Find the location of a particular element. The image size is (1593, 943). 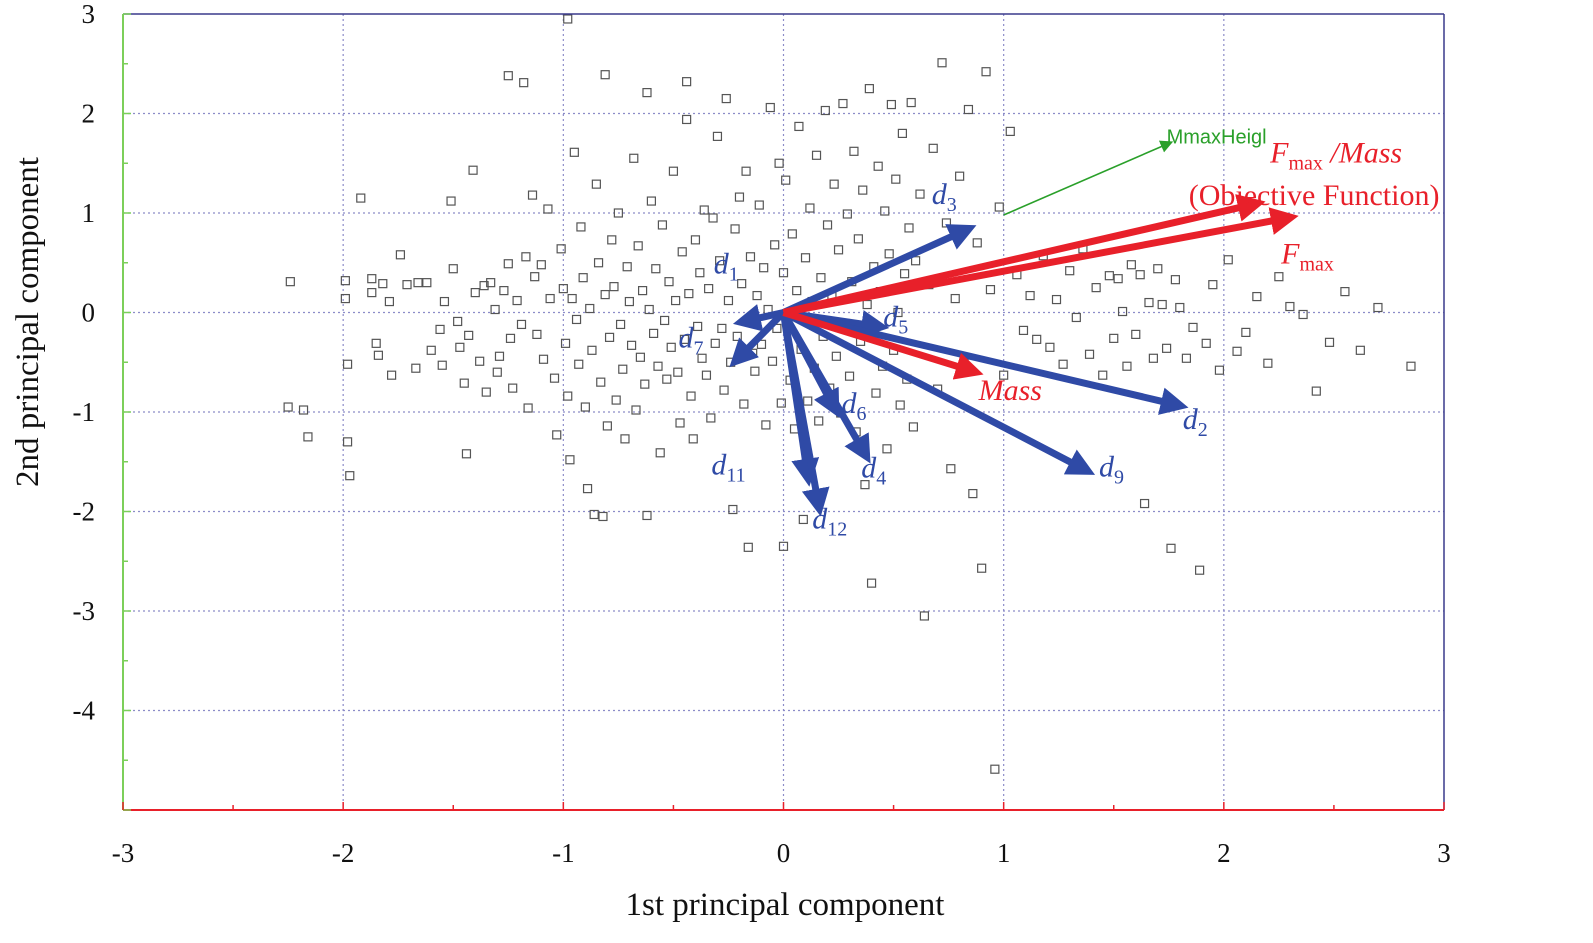

vector-label: Fmax is located at coordinates (1307, 257).